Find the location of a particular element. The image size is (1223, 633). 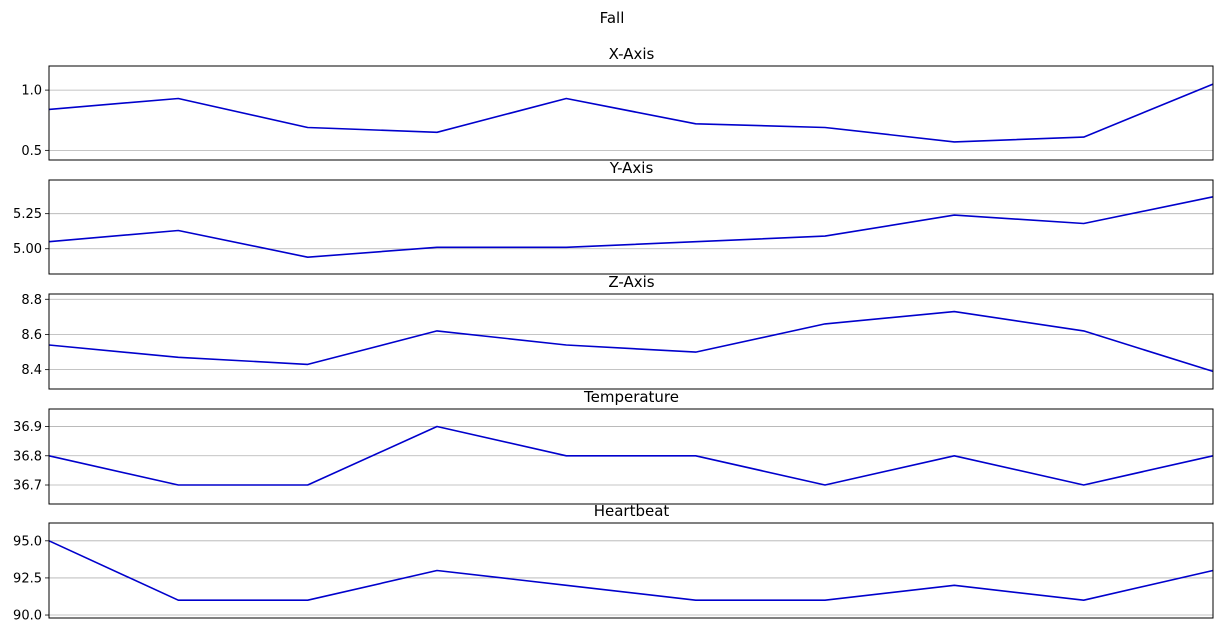

series-line-z-axis is located at coordinates (631, 341).